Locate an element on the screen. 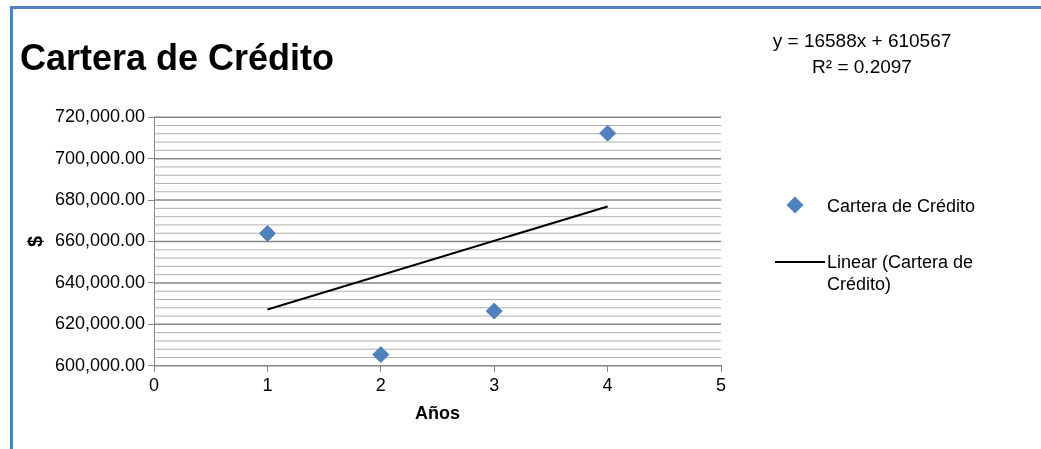 The width and height of the screenshot is (1041, 449). legend-label: Linear (Cartera de Crédito) is located at coordinates (901, 273).